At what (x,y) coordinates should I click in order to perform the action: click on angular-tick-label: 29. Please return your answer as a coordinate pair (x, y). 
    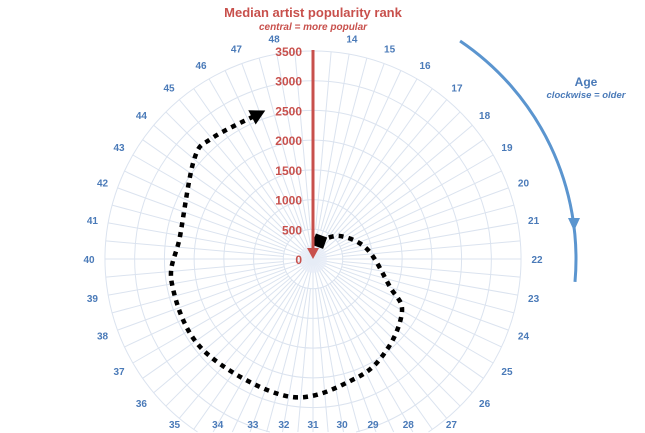
    Looking at the image, I should click on (373, 425).